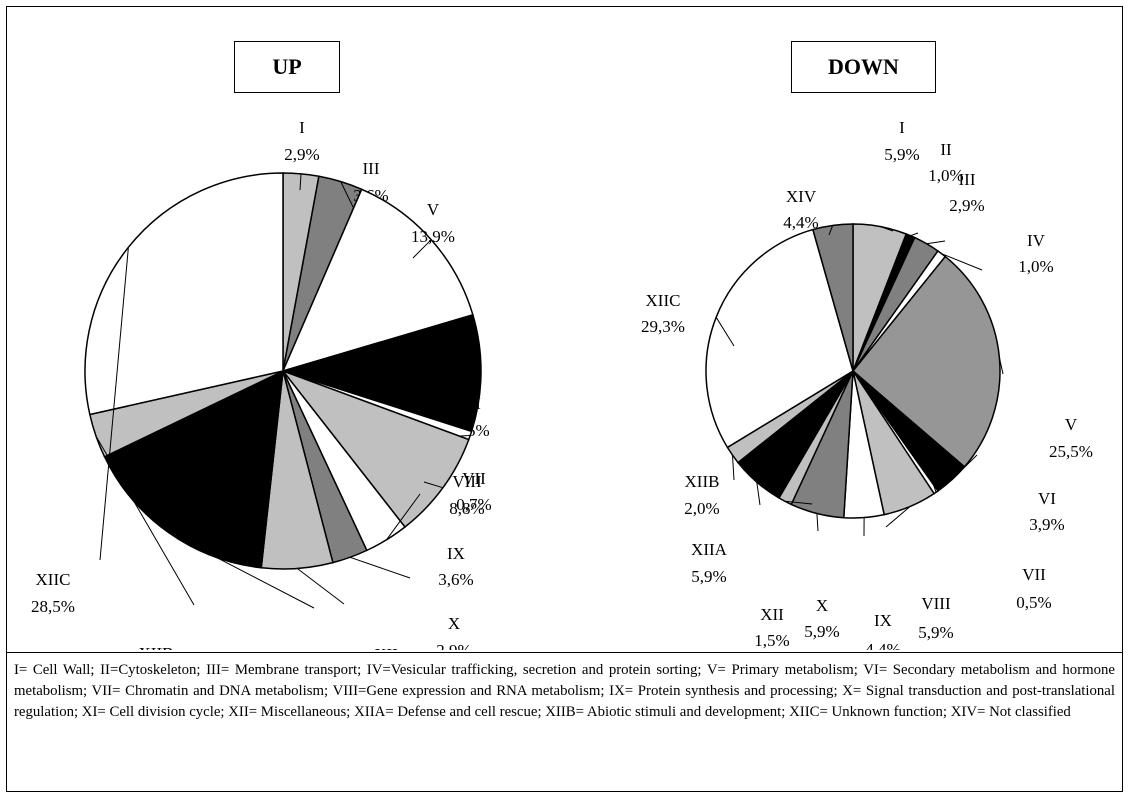 The image size is (1129, 798). What do you see at coordinates (772, 614) in the screenshot?
I see `down-label-category-xii: XII` at bounding box center [772, 614].